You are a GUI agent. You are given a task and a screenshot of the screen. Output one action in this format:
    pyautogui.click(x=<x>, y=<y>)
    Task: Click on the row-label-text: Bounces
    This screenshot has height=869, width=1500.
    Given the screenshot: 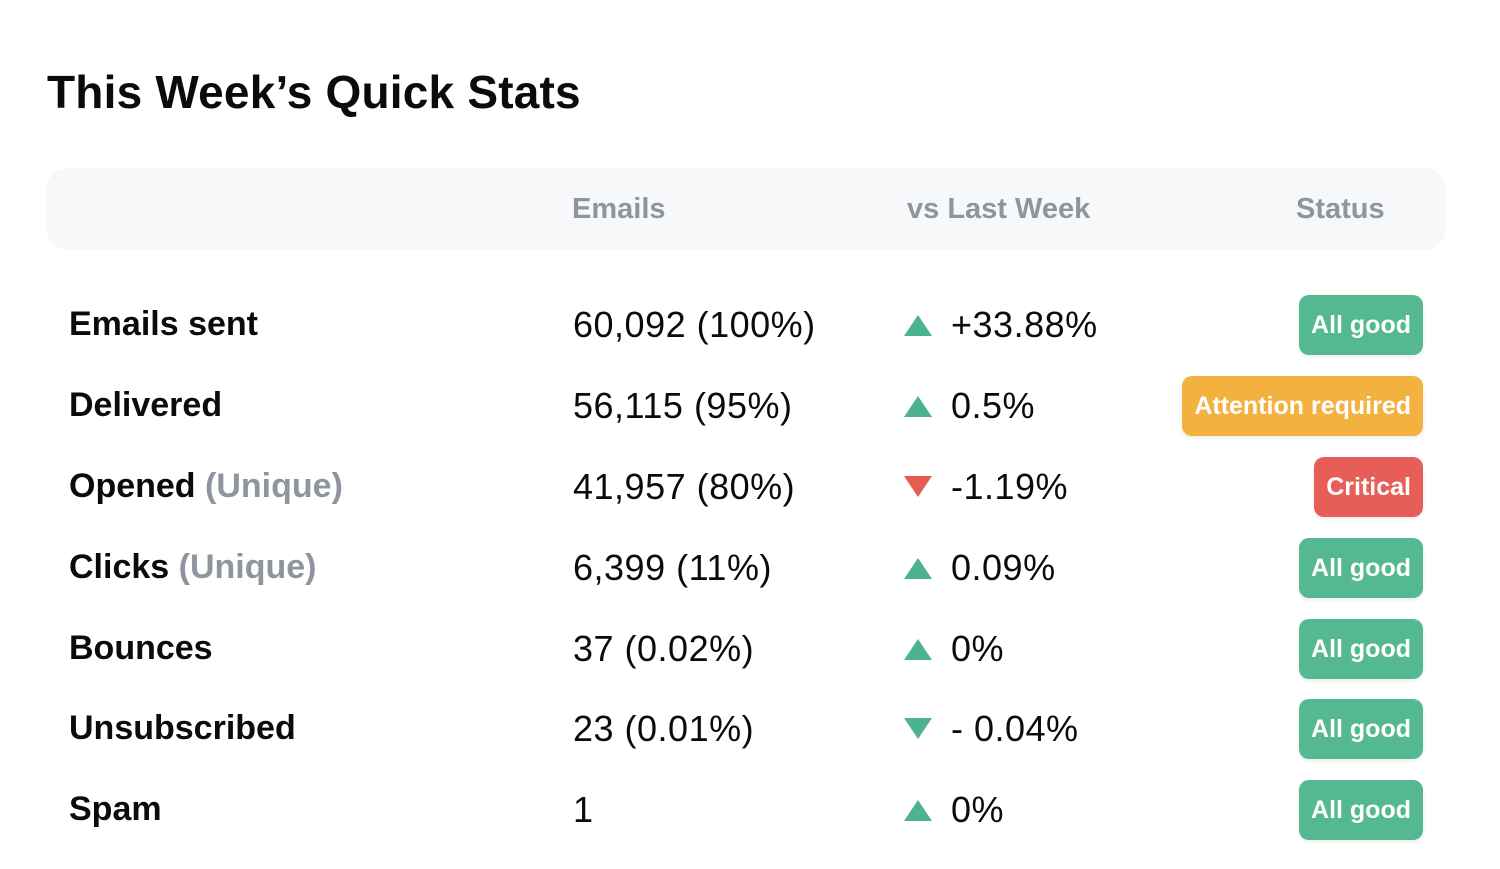 What is the action you would take?
    pyautogui.click(x=141, y=648)
    